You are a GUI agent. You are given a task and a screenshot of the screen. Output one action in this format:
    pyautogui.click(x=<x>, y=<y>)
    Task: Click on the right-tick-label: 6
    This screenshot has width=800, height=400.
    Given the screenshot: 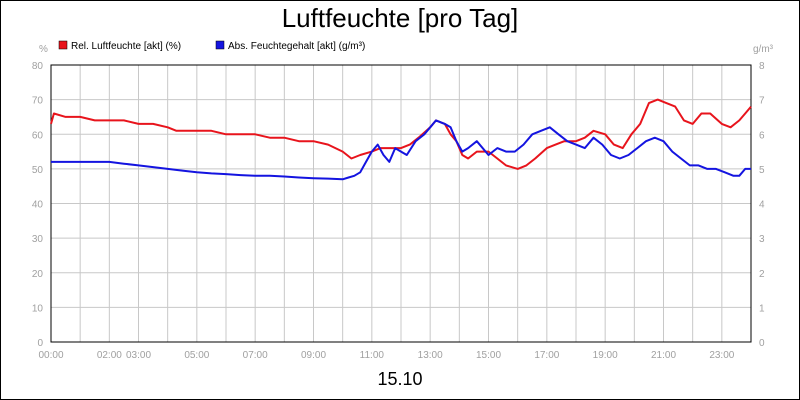 What is the action you would take?
    pyautogui.click(x=762, y=135)
    